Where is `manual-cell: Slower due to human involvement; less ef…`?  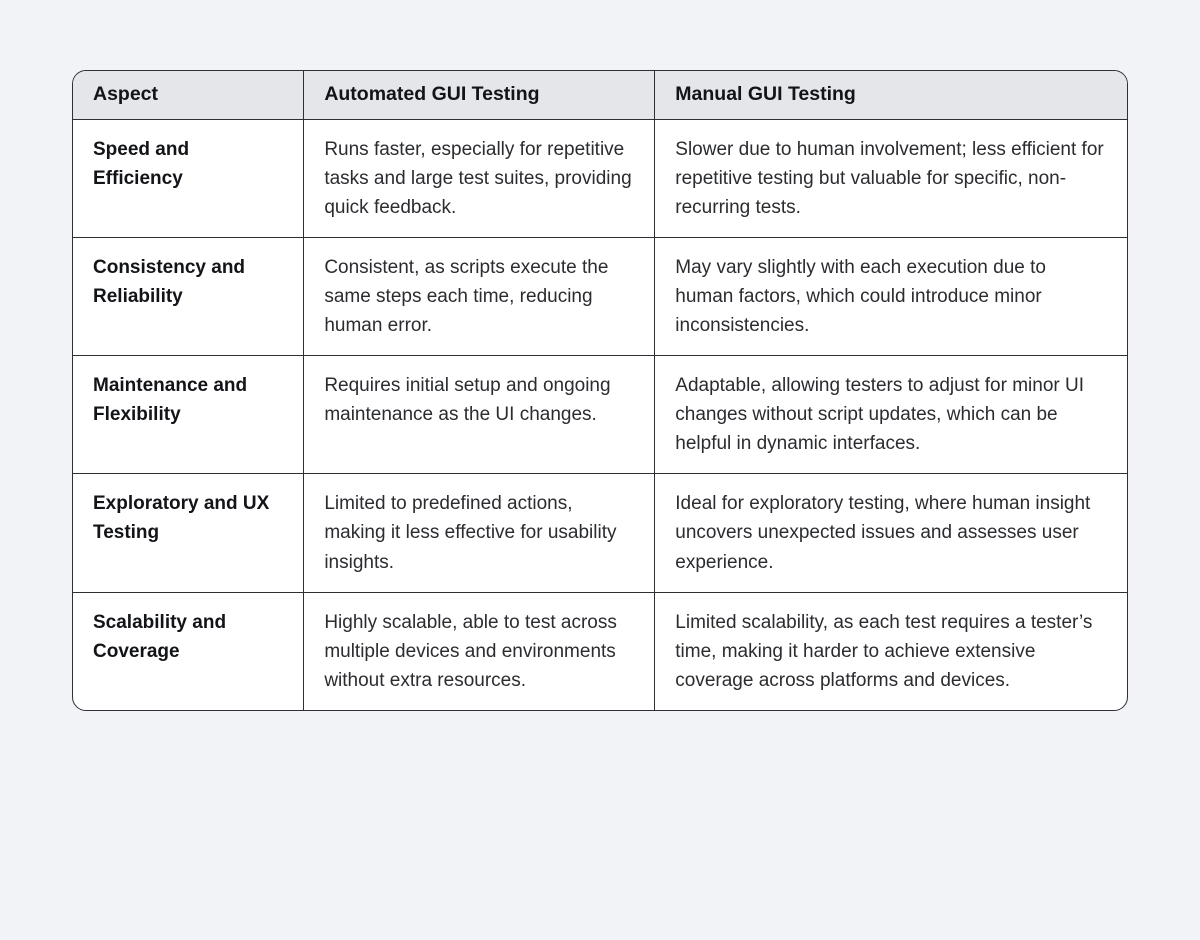 manual-cell: Slower due to human involvement; less ef… is located at coordinates (890, 178).